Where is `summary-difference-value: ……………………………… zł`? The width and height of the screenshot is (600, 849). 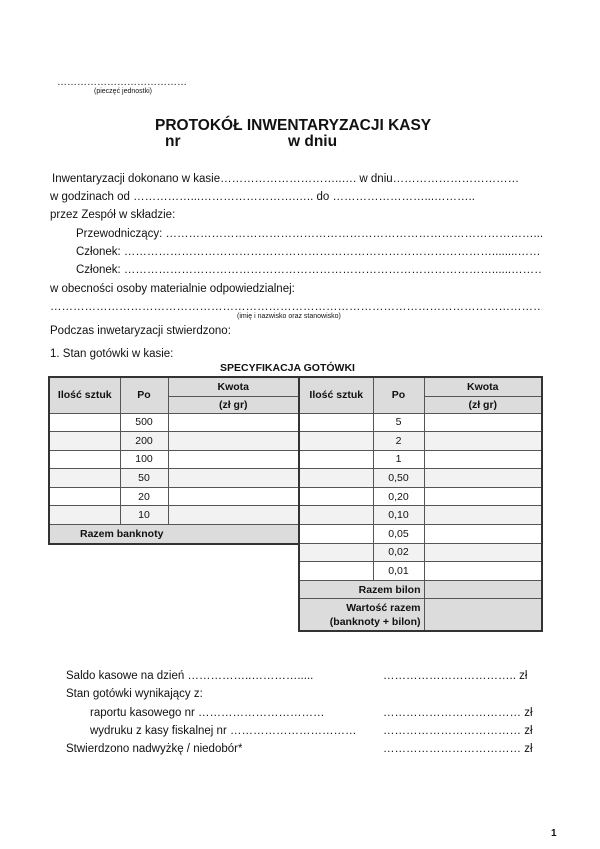
summary-difference-value: ……………………………… zł is located at coordinates (458, 749).